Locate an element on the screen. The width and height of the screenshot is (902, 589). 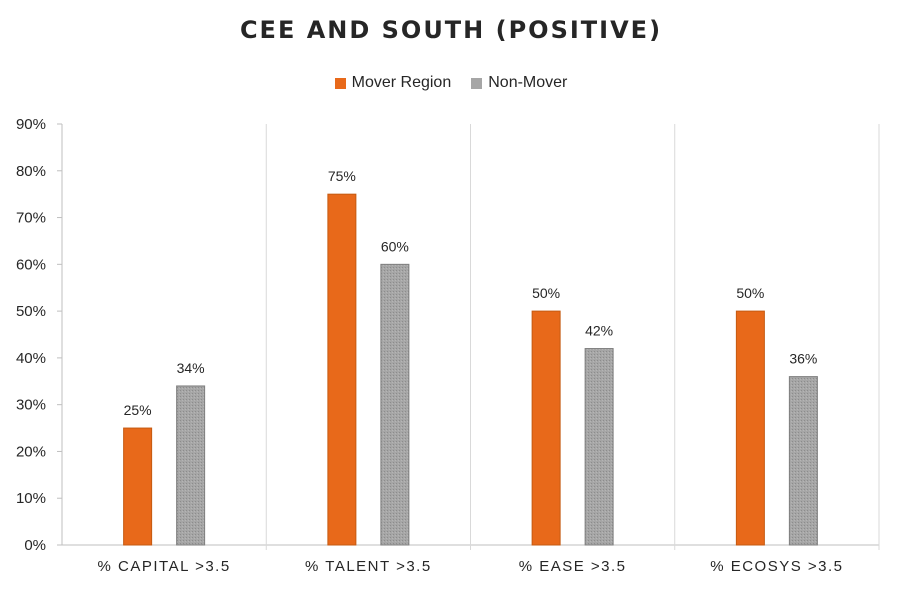
data-label: 25% is located at coordinates (138, 410).